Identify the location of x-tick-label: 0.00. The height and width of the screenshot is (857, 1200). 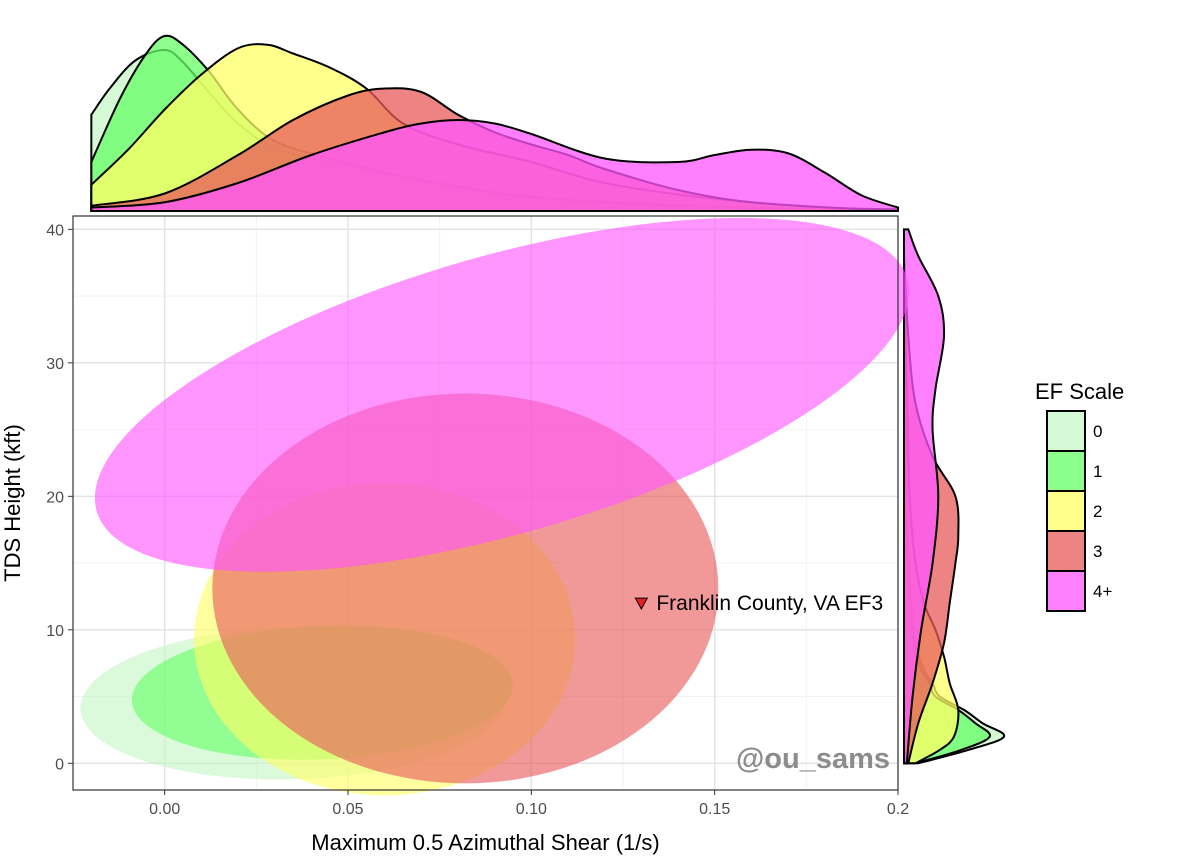
(164, 809).